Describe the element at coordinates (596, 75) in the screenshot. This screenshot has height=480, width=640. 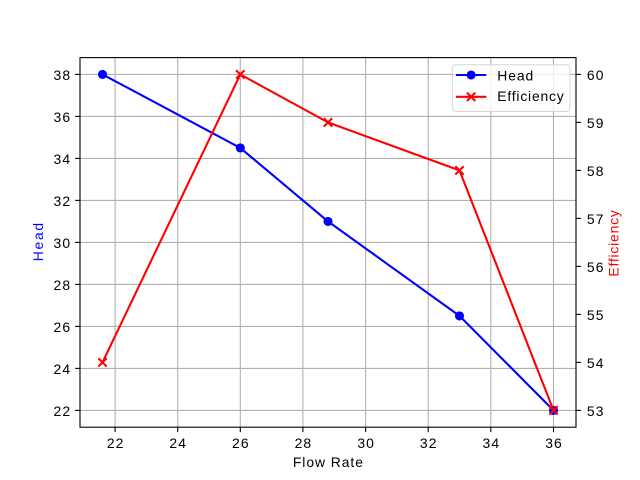
I see `svg-text: 60` at that location.